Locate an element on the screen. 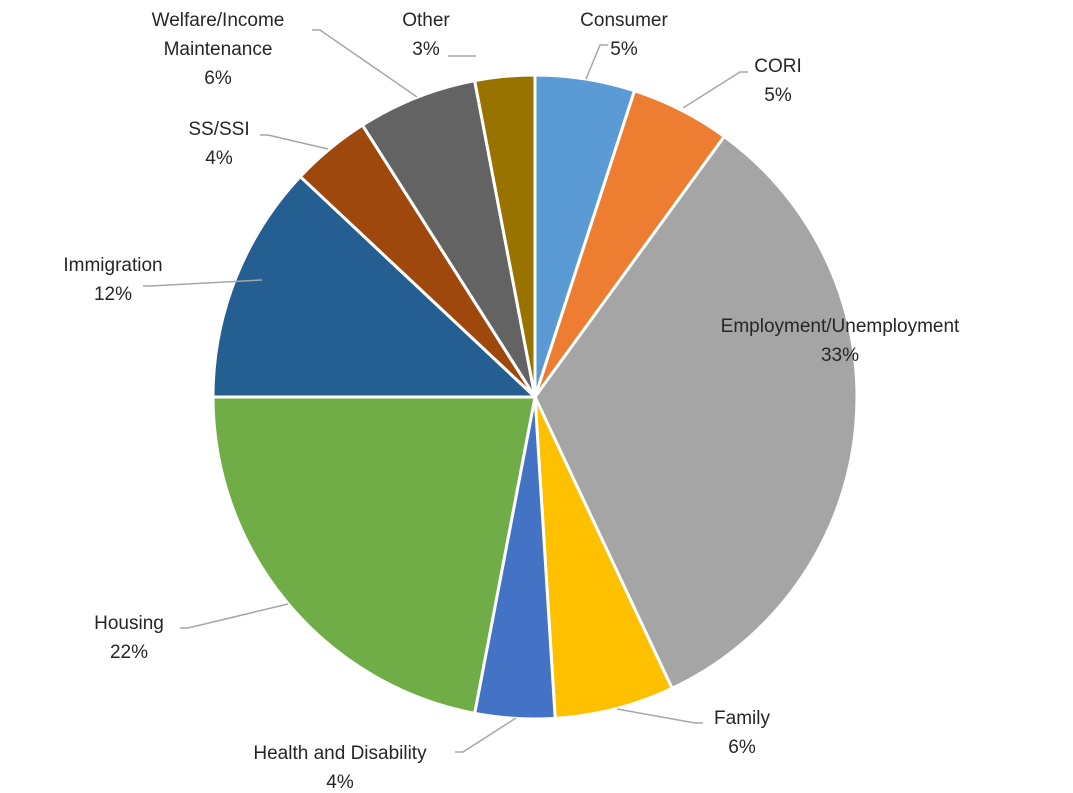 This screenshot has width=1073, height=793. data-label-family: Family 6% is located at coordinates (742, 733).